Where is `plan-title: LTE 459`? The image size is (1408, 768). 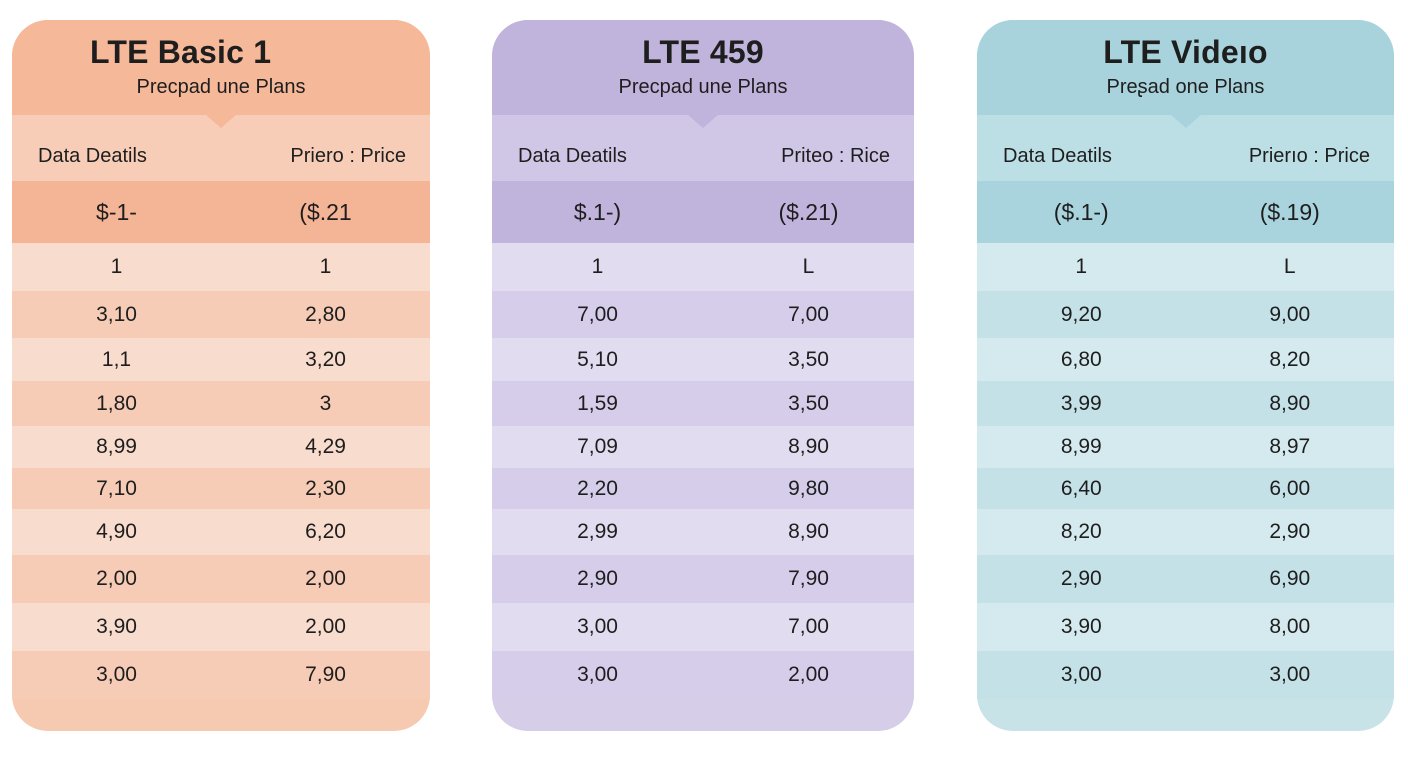
plan-title: LTE 459 is located at coordinates (703, 52).